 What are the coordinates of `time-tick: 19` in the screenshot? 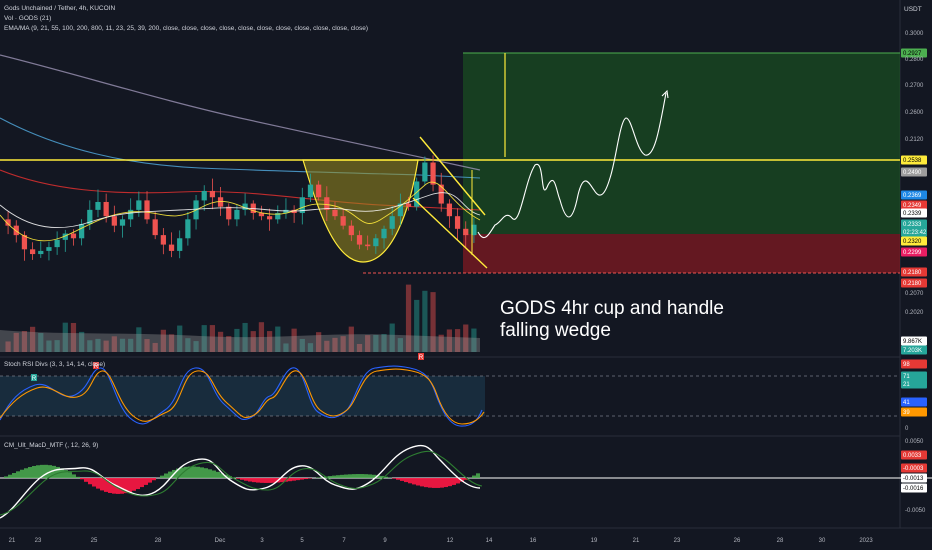 It's located at (594, 541).